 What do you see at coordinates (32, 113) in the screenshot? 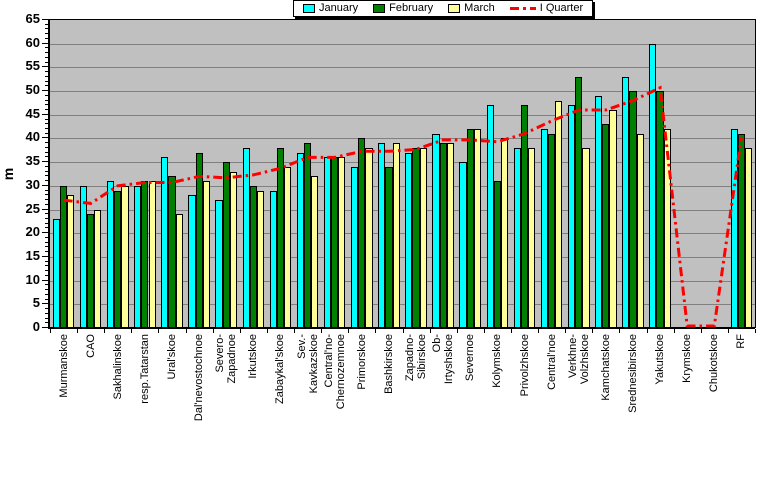
I see `y-tick-label: 45` at bounding box center [32, 113].